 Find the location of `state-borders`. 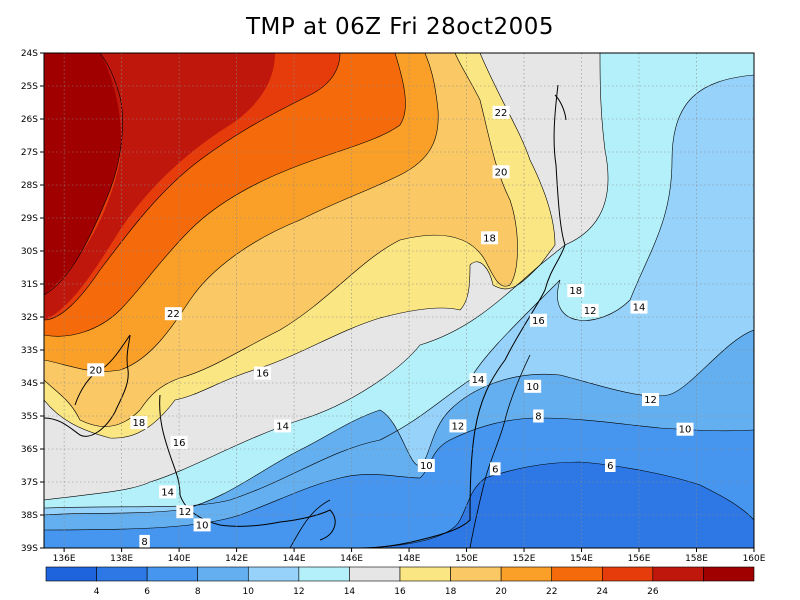

state-borders is located at coordinates (410, 451).